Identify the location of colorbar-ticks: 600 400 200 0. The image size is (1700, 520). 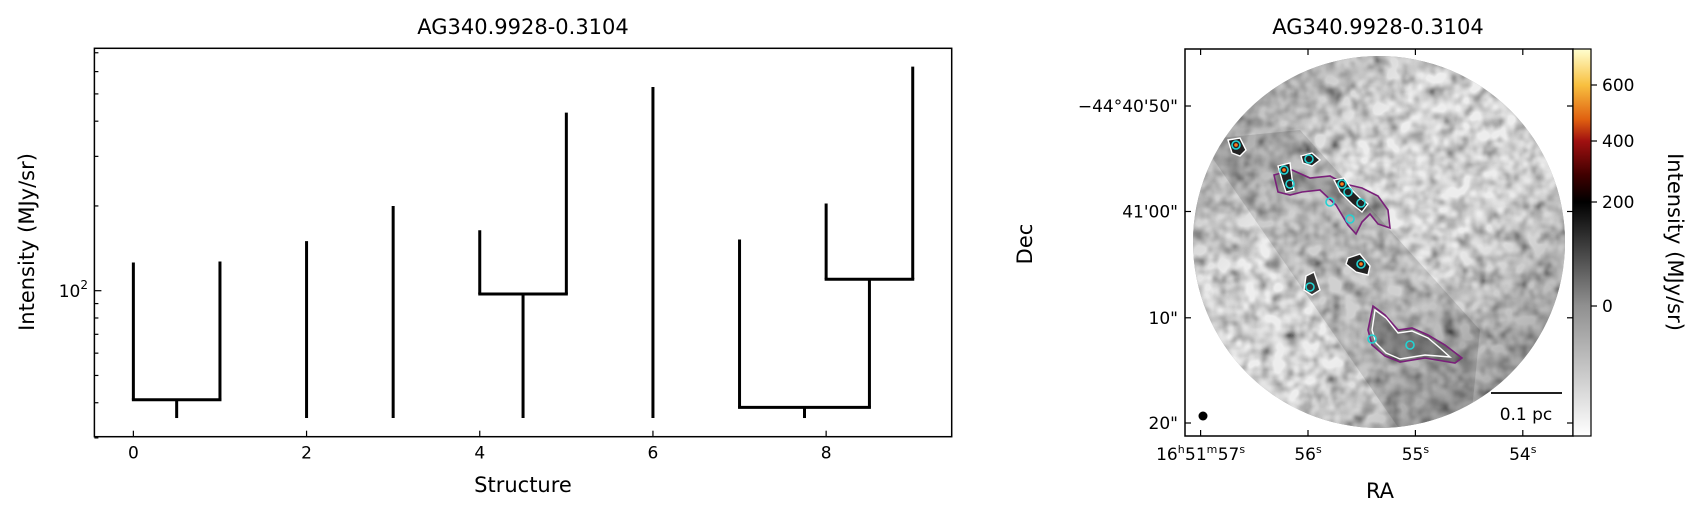
(1612, 196).